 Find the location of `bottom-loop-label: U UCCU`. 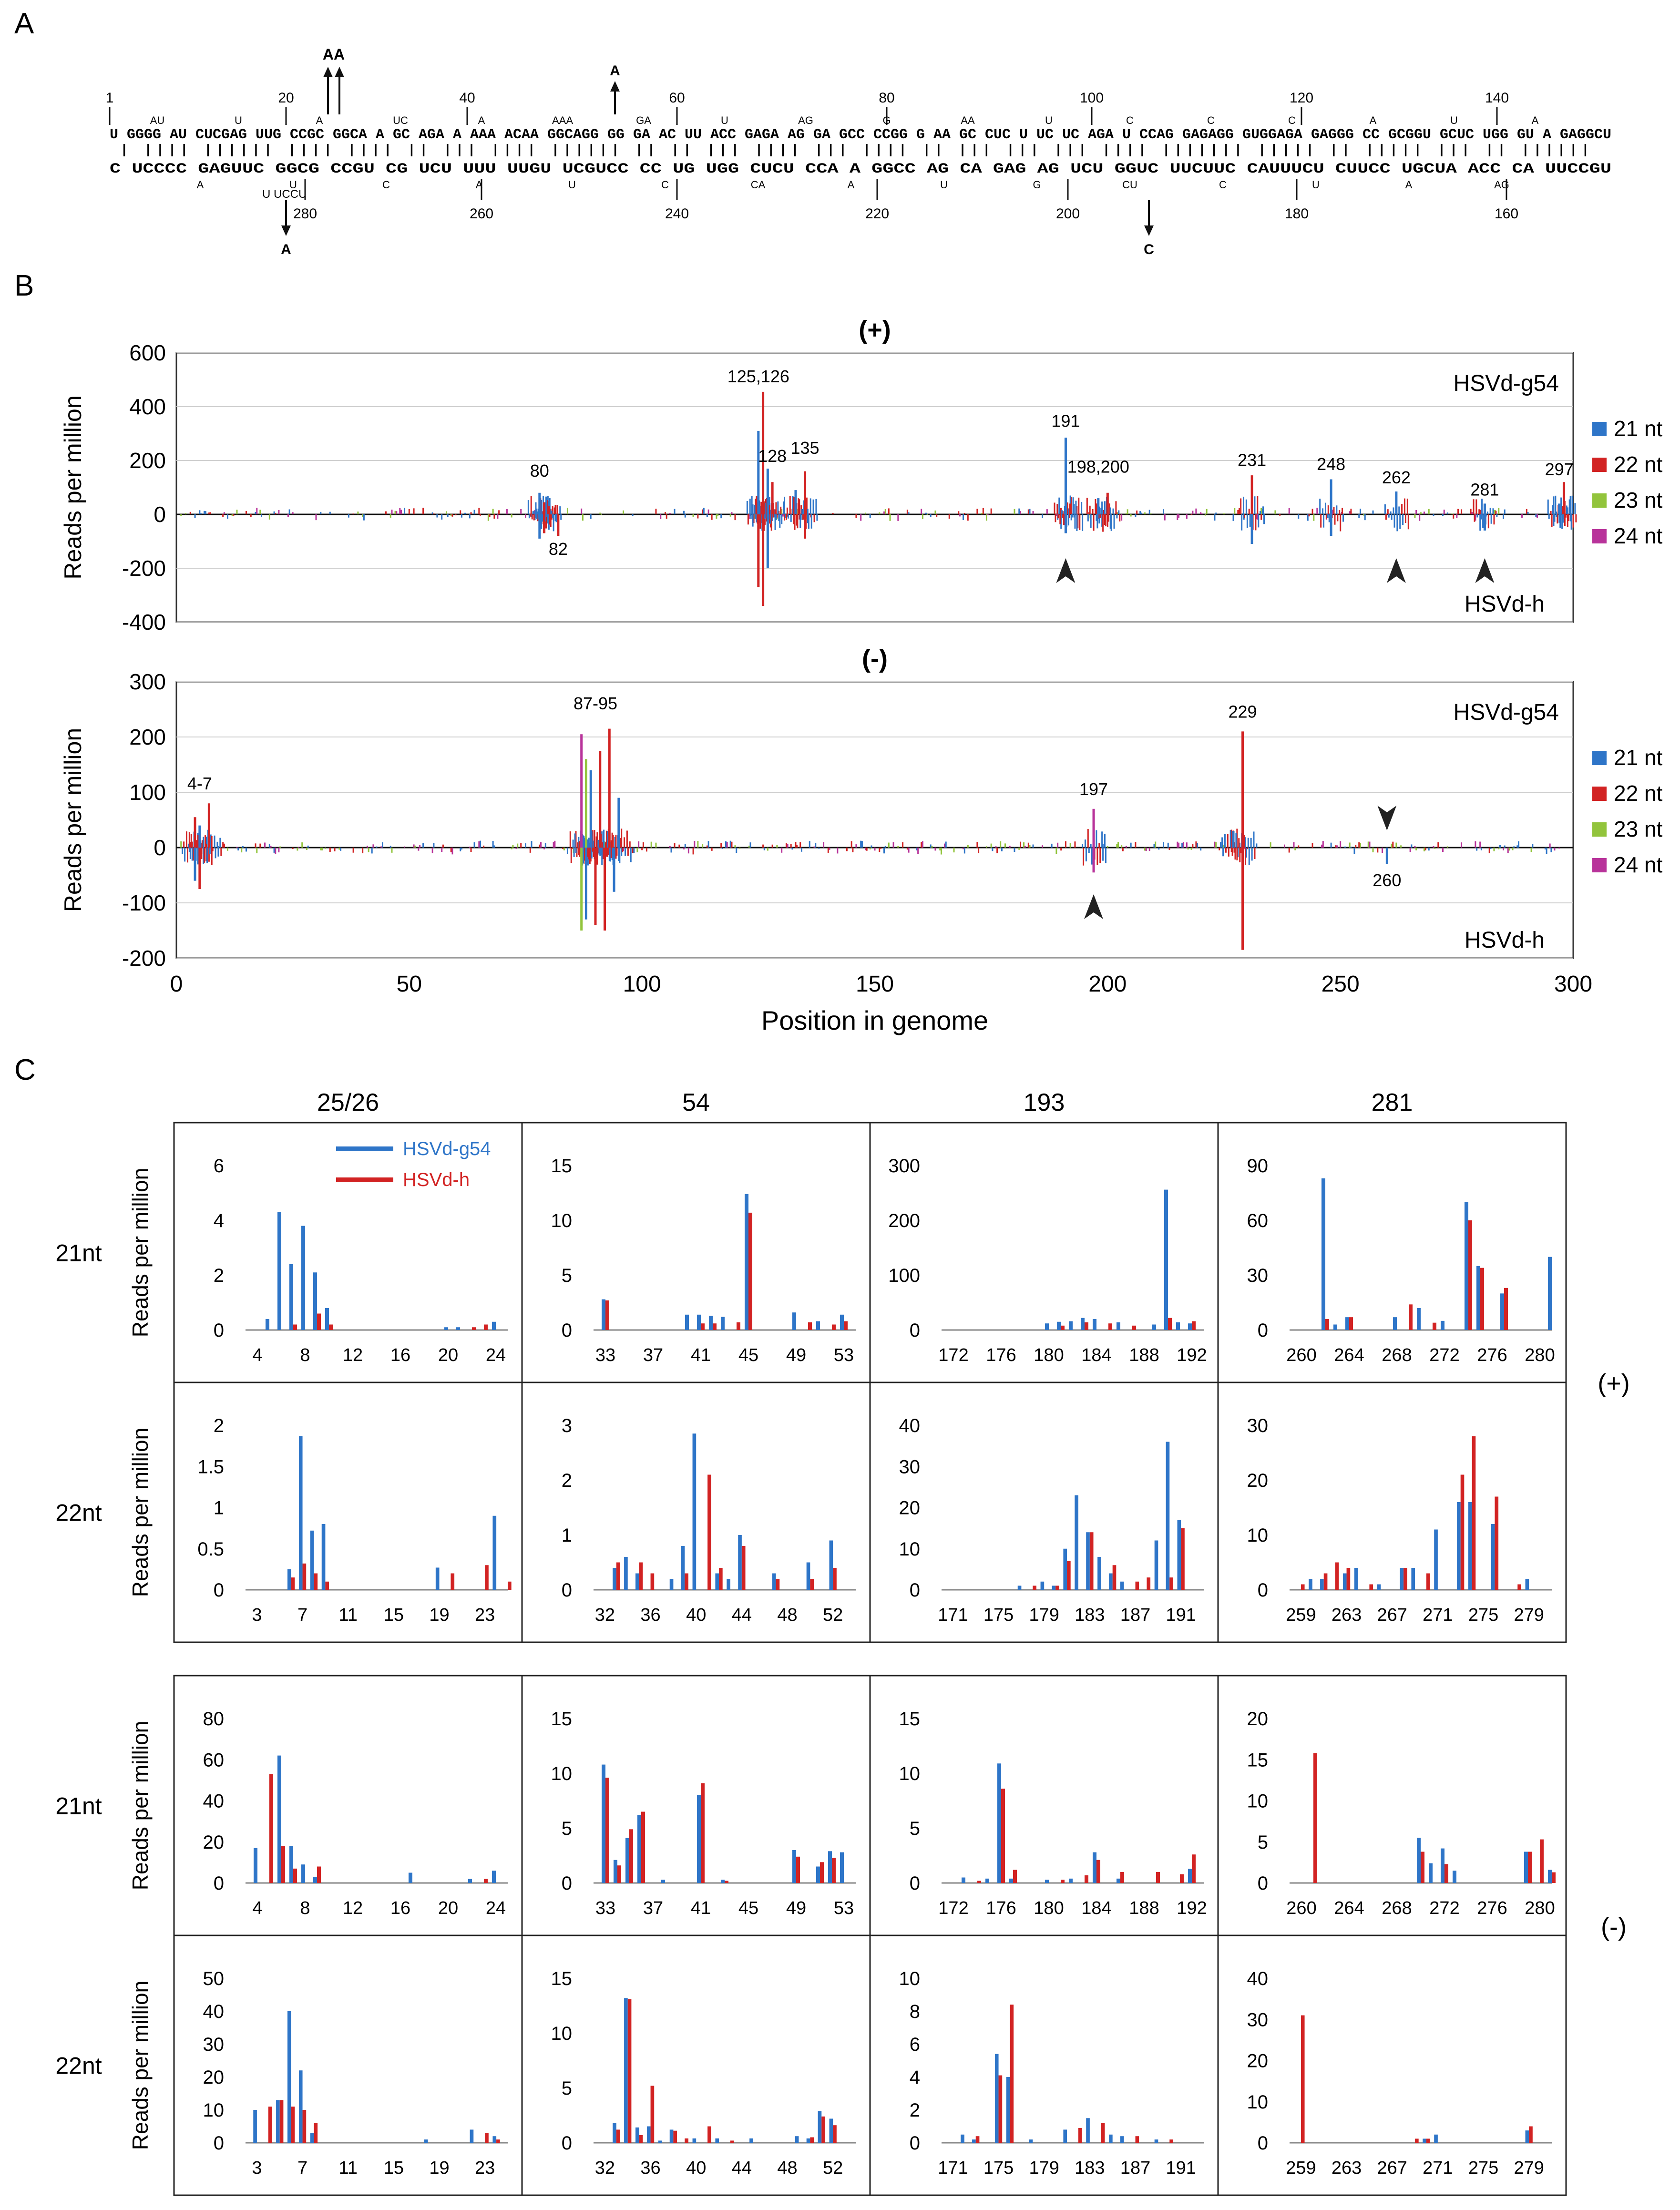

bottom-loop-label: U UCCU is located at coordinates (284, 194).